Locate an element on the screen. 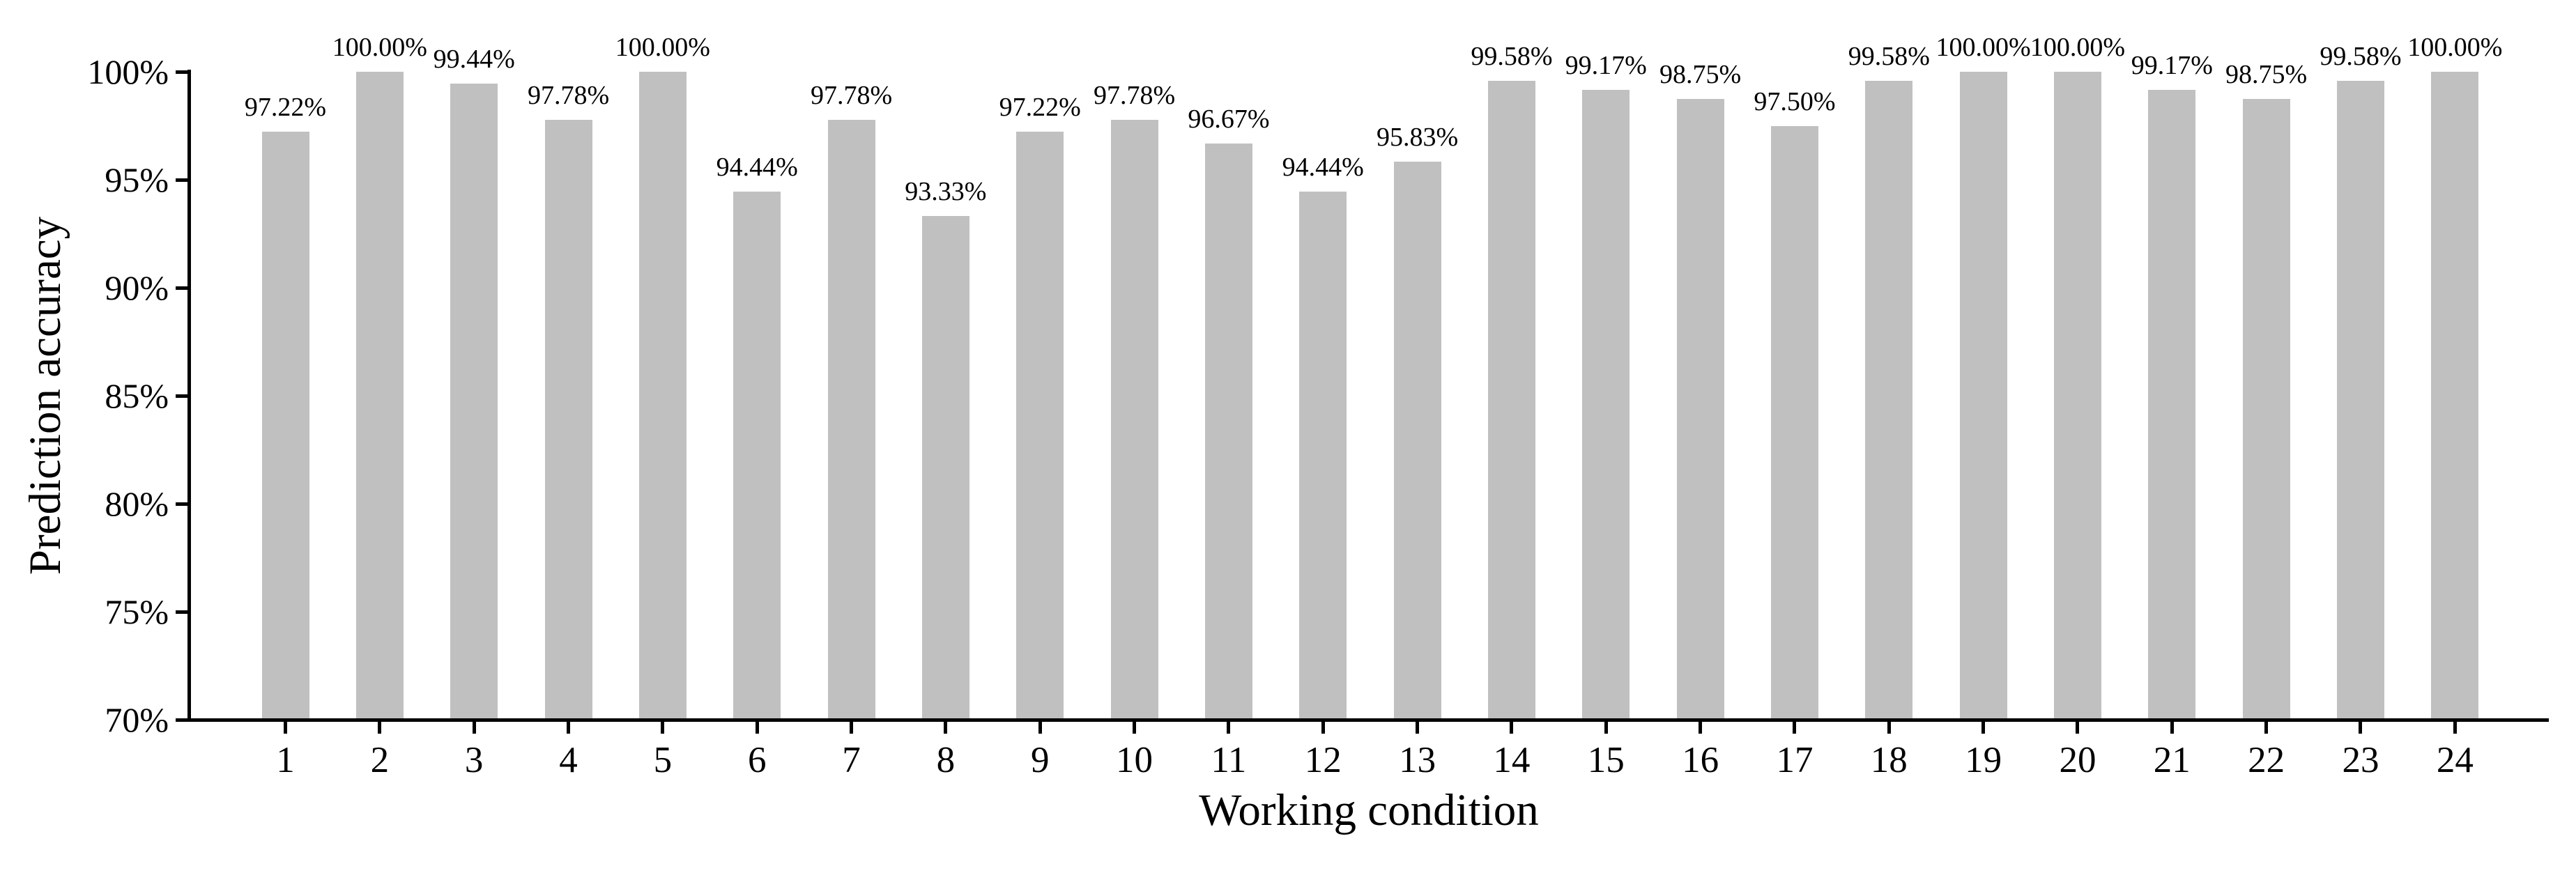 The width and height of the screenshot is (2576, 873). x-axis-tick-label: 7 is located at coordinates (851, 760).